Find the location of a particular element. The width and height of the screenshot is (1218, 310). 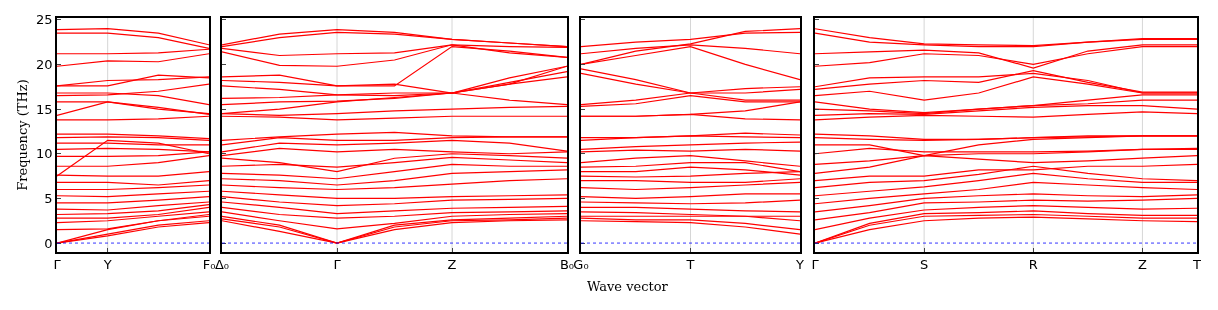

x-tick-label: G₀ is located at coordinates (581, 265).